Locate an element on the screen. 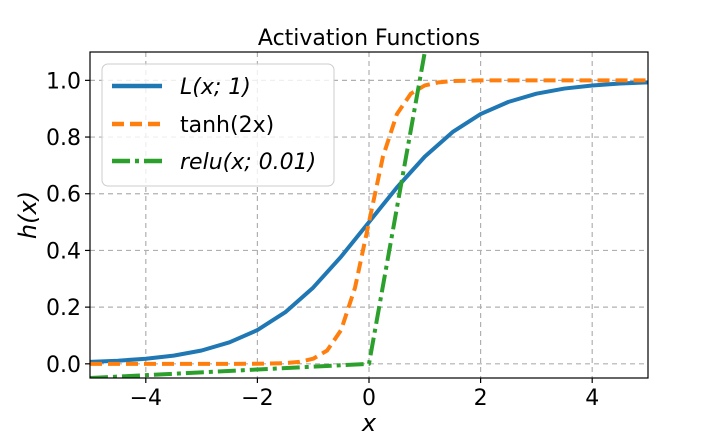 Image resolution: width=720 pixels, height=432 pixels. x-tick-label: −4 is located at coordinates (146, 398).